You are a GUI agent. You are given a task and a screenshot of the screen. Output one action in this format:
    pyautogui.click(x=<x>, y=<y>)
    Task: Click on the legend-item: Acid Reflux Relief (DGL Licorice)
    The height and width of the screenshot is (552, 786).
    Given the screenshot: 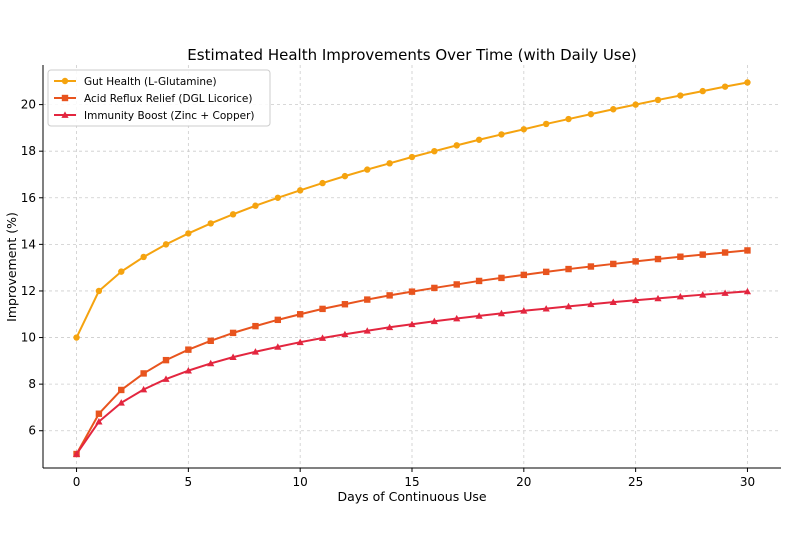 What is the action you would take?
    pyautogui.click(x=153, y=99)
    